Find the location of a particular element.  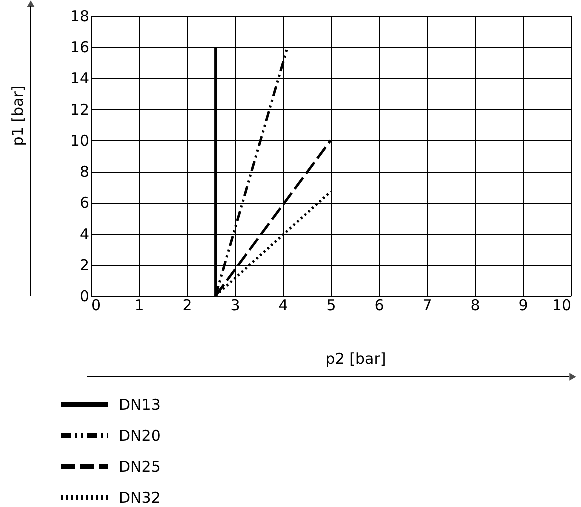

legend-label: DN32 is located at coordinates (140, 498).